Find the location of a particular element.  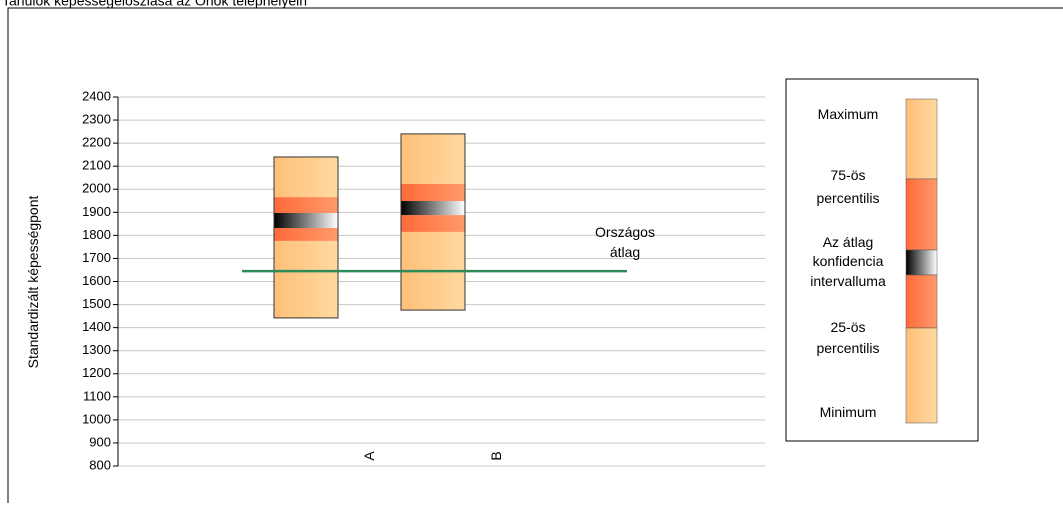

y-tick-label: 1900 is located at coordinates (96, 211).